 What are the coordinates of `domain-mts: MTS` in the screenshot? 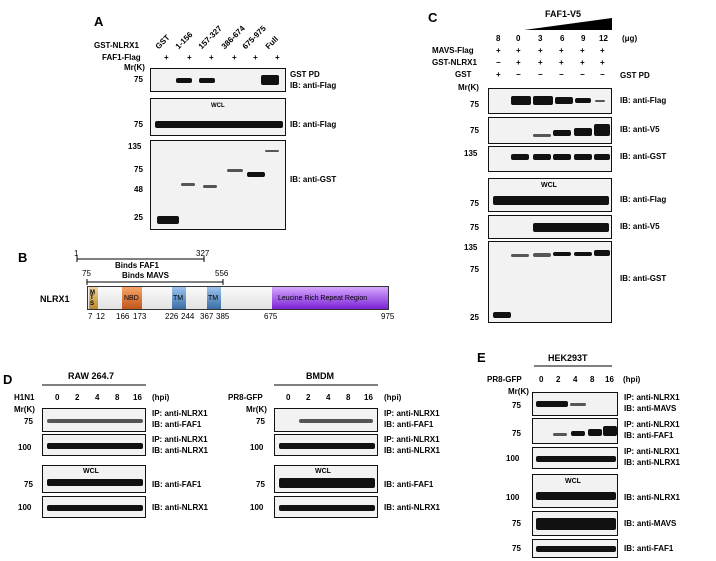 It's located at (93, 298).